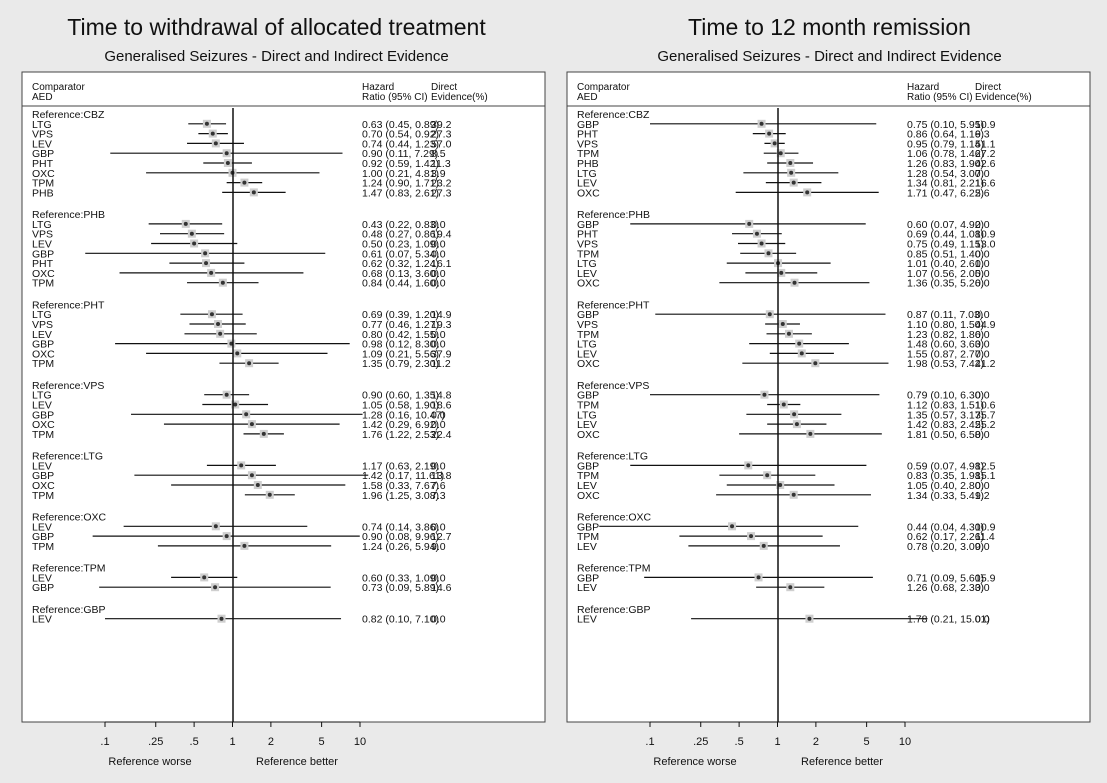  What do you see at coordinates (242, 125) in the screenshot?
I see `forest-row: LTG 0.63 (0.45, 0.89)39.2` at bounding box center [242, 125].